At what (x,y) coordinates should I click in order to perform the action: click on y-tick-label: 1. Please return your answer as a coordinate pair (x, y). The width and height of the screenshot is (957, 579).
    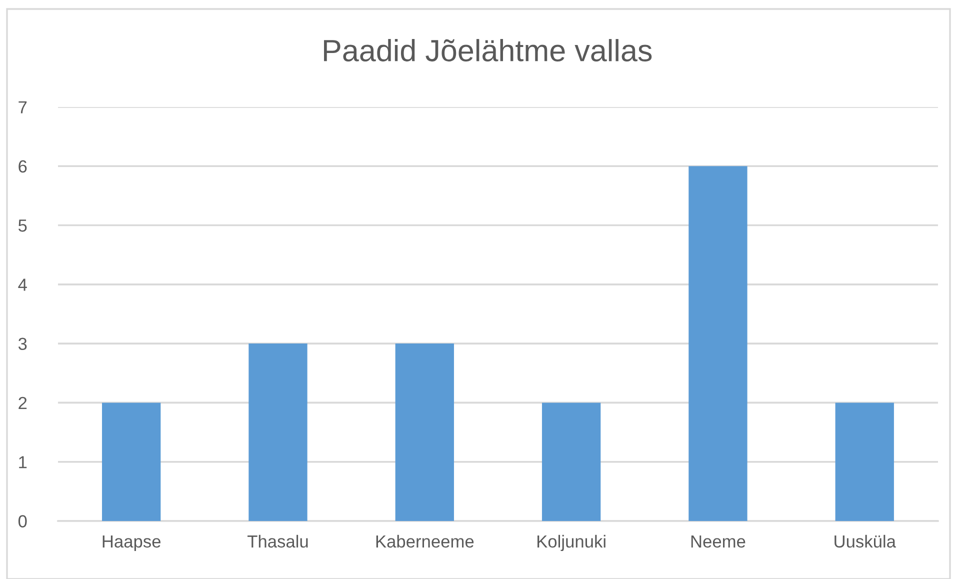
    Looking at the image, I should click on (23, 462).